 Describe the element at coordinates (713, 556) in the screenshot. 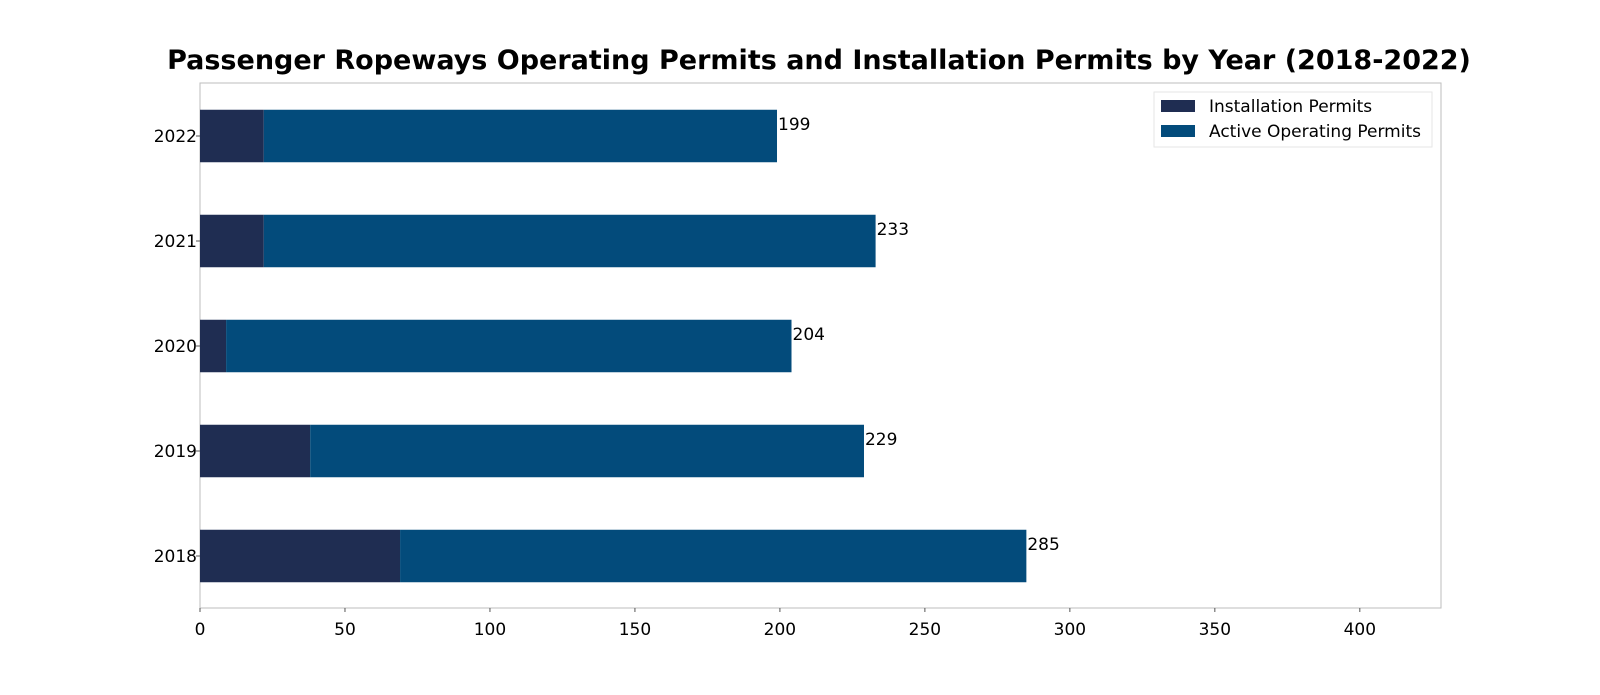

I see `bar-active-operating-permits-2018` at that location.